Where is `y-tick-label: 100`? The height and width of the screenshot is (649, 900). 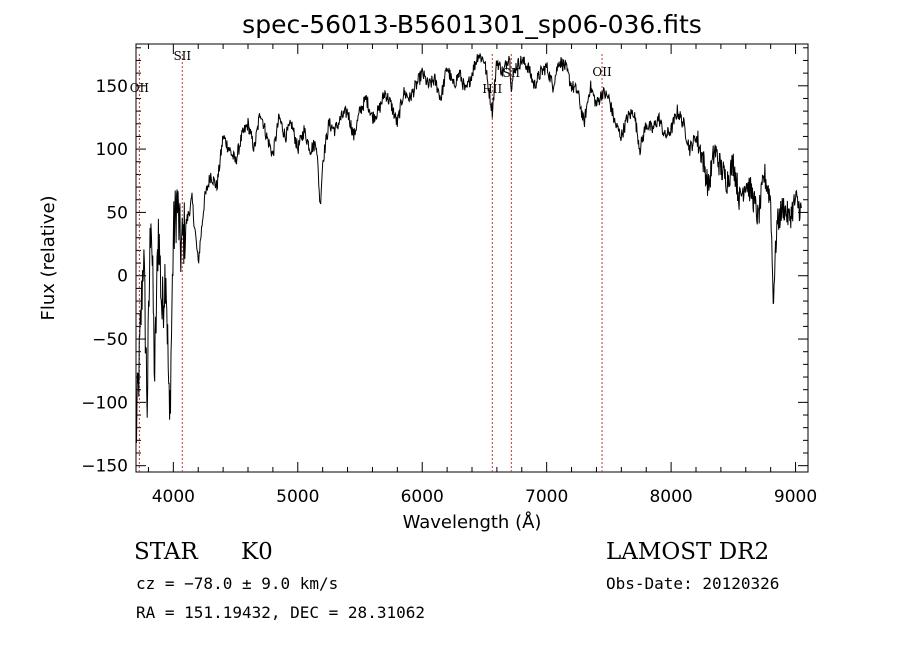 y-tick-label: 100 is located at coordinates (112, 150).